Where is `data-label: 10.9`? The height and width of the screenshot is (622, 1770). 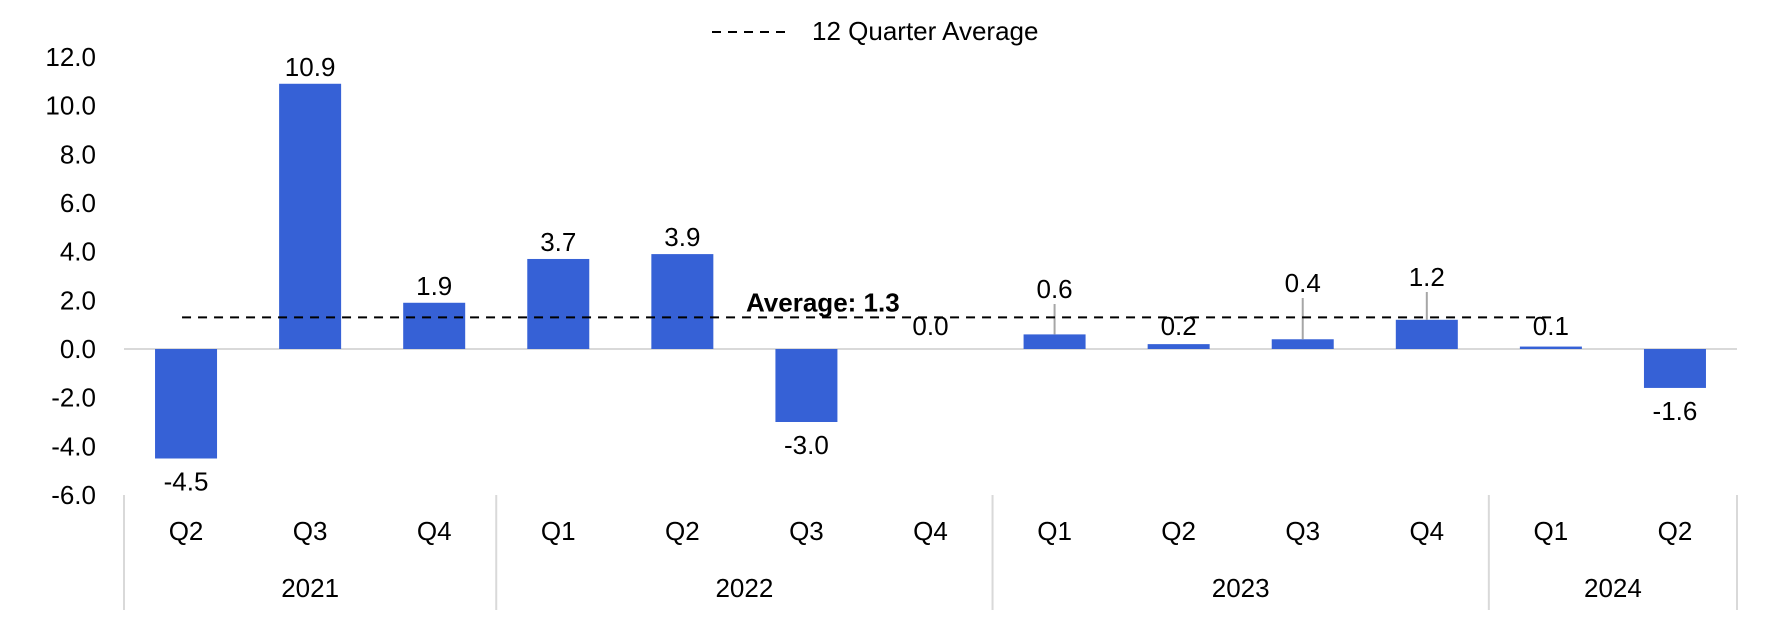
data-label: 10.9 is located at coordinates (310, 67).